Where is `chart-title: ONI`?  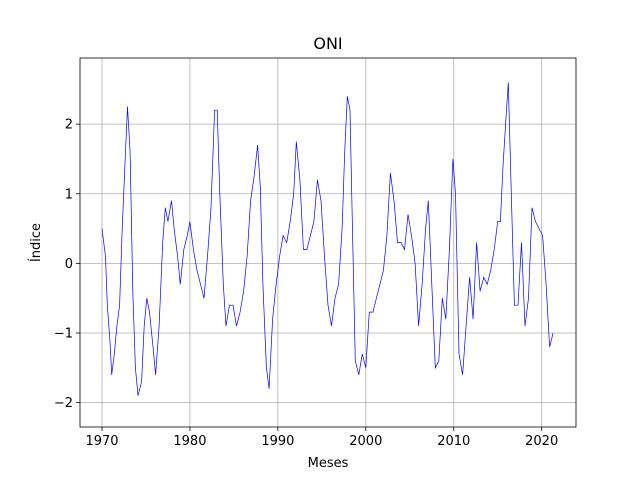 chart-title: ONI is located at coordinates (327, 43).